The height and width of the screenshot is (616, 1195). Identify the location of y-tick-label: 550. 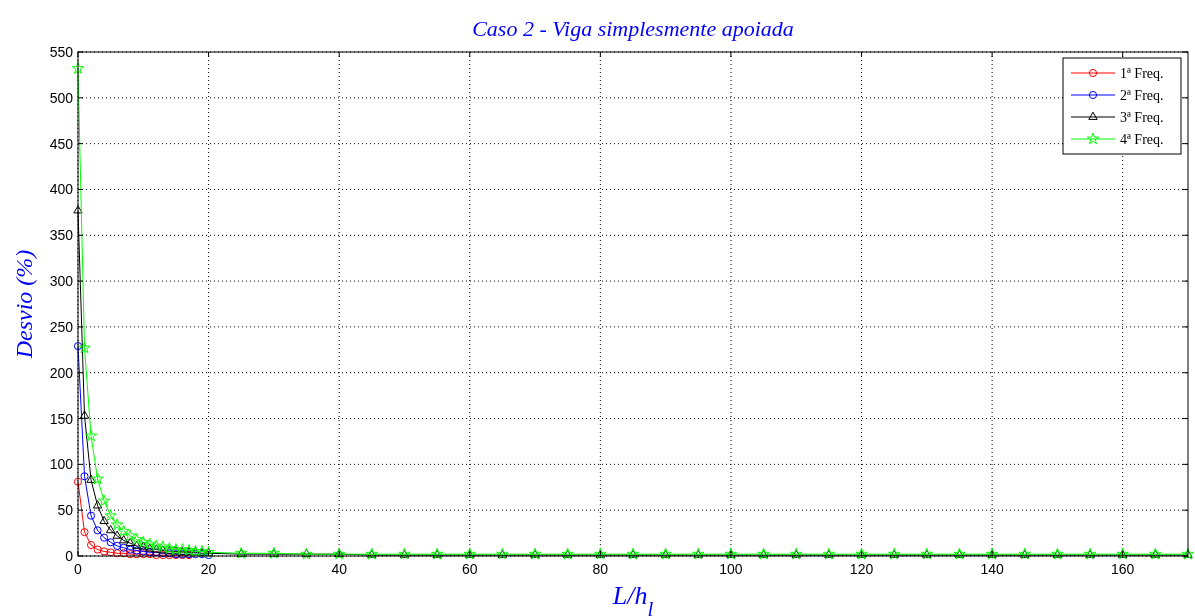
(61, 52).